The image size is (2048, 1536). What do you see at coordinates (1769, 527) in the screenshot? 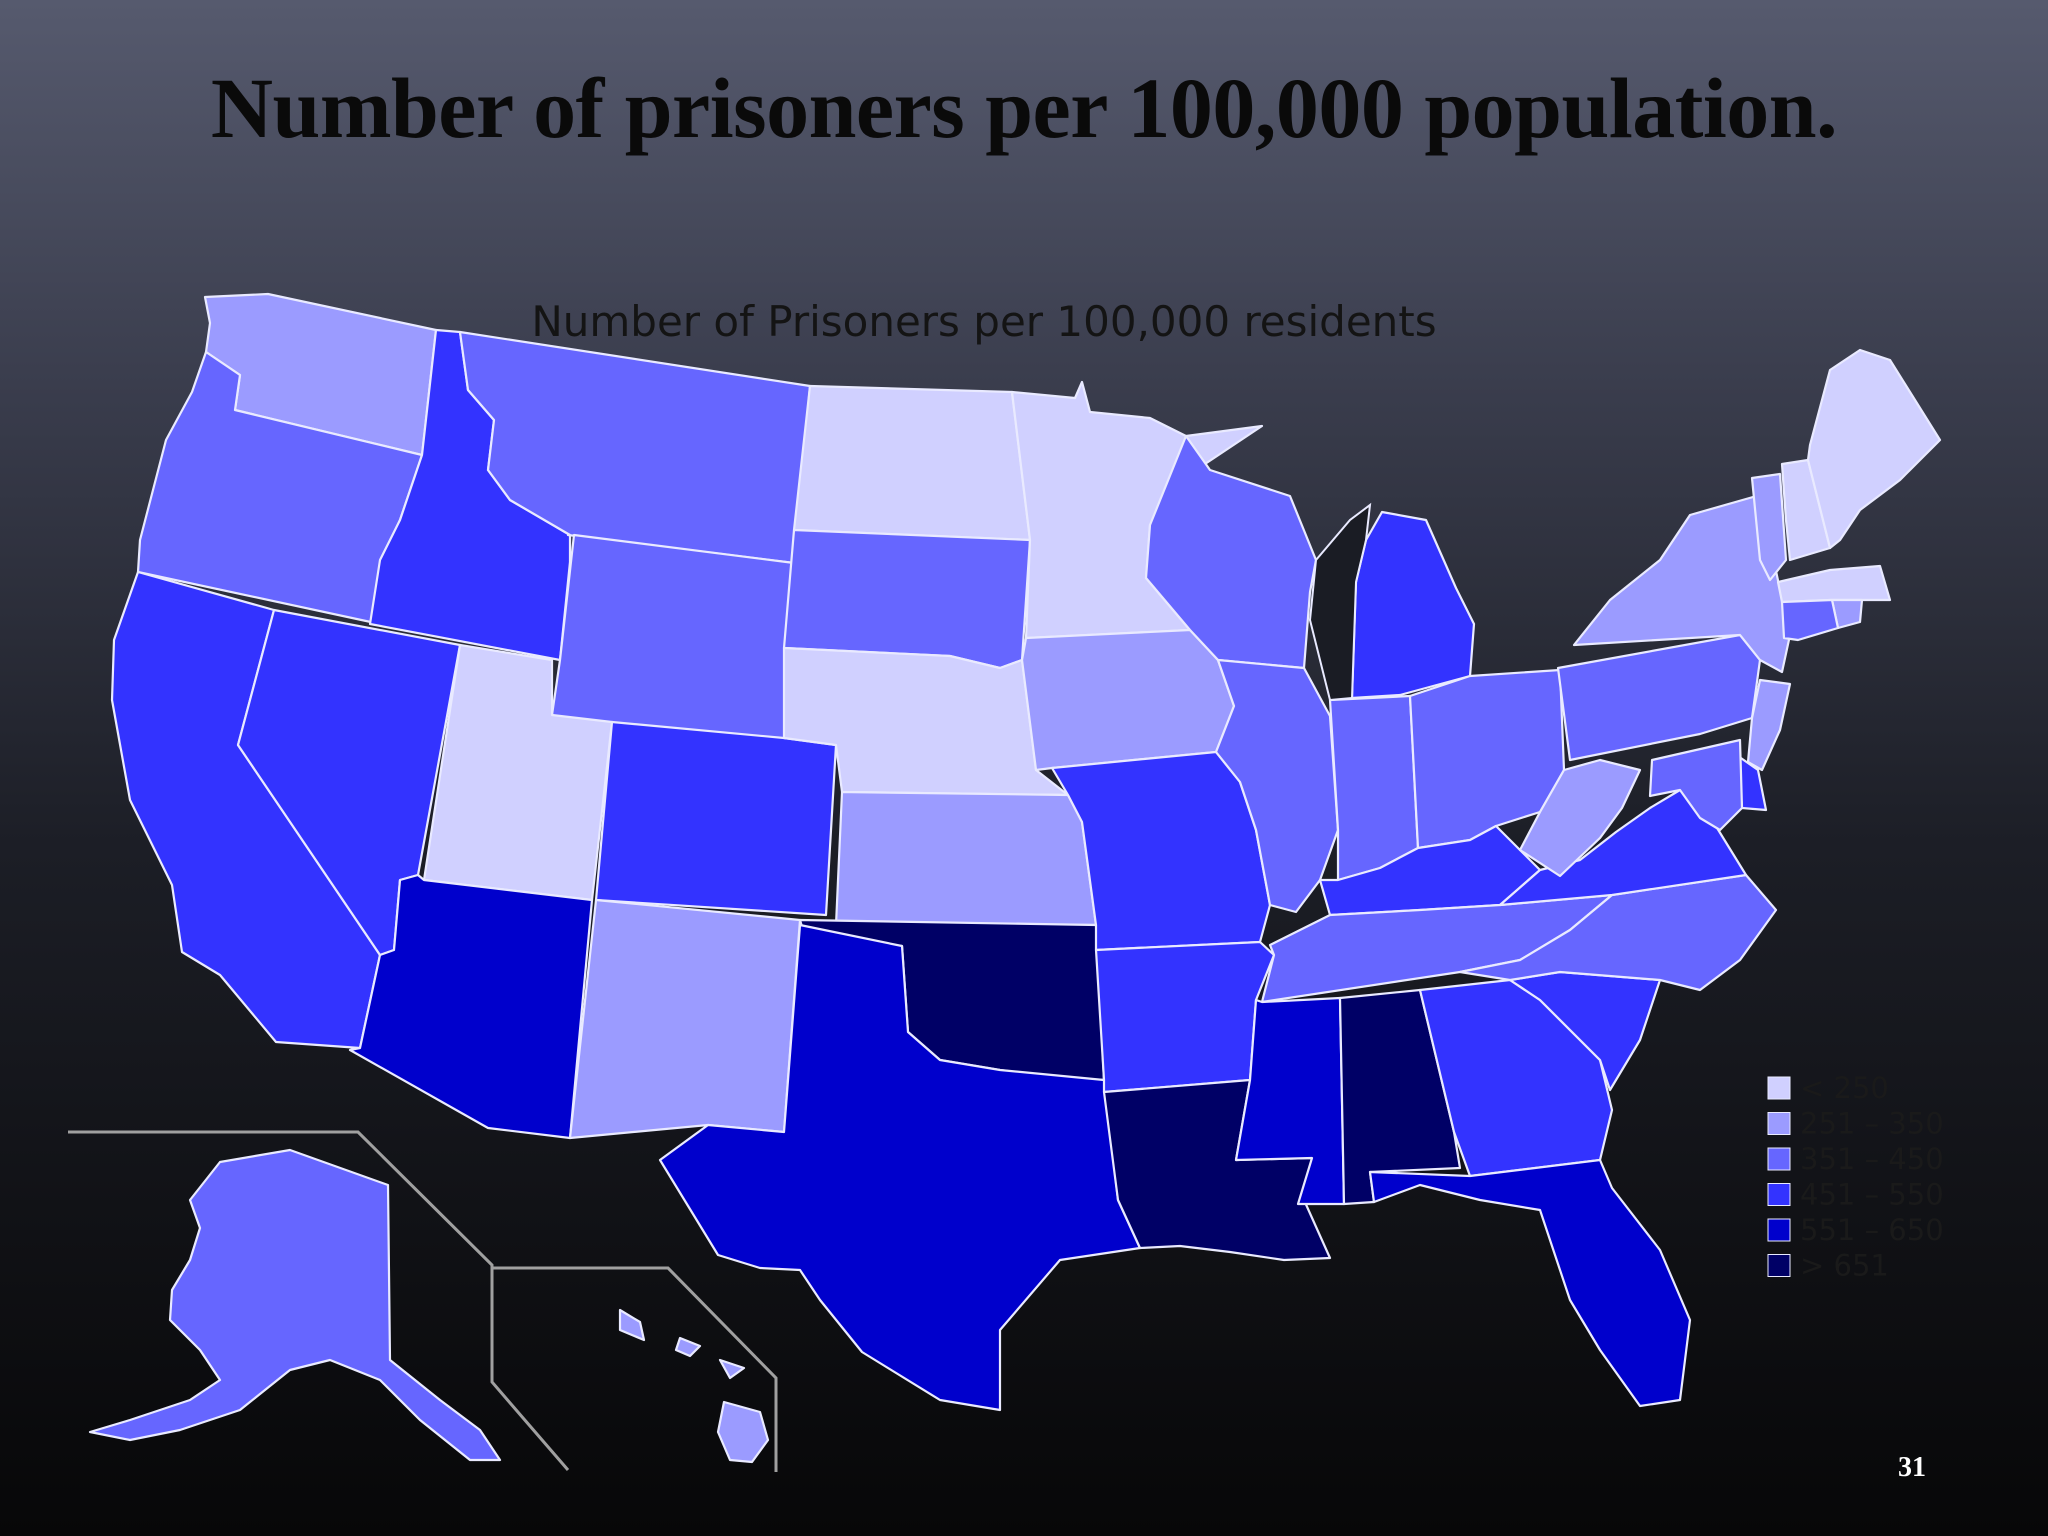
I see `state-vt` at bounding box center [1769, 527].